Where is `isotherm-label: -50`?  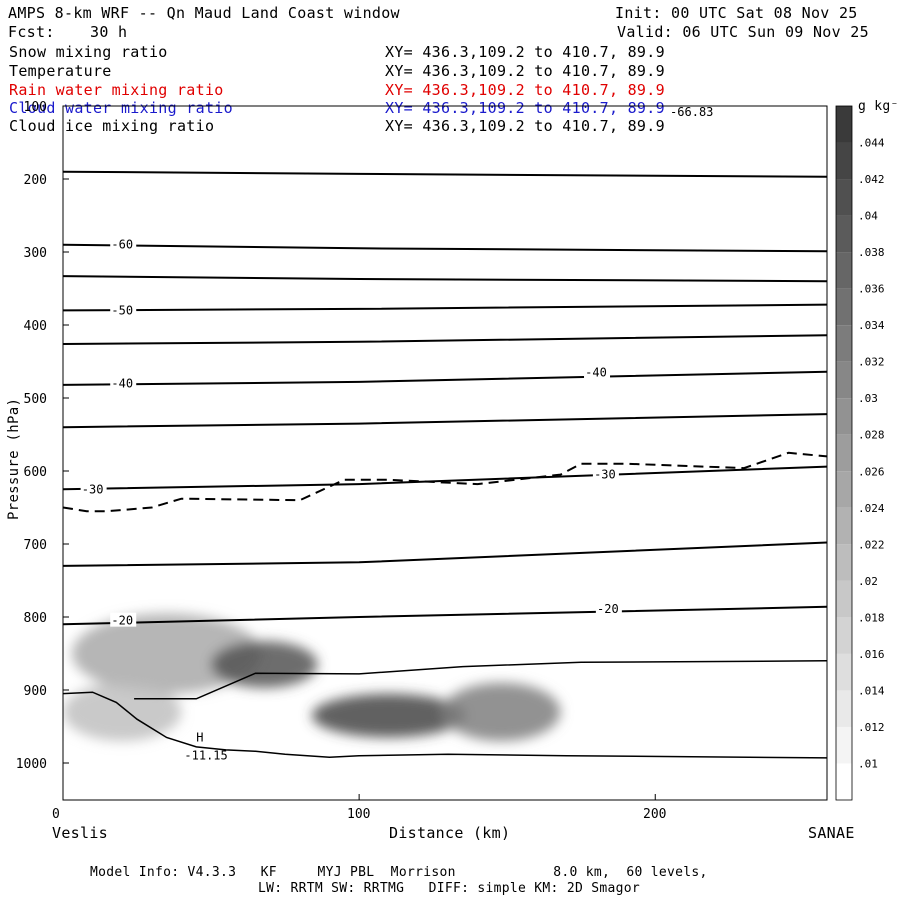 isotherm-label: -50 is located at coordinates (122, 310).